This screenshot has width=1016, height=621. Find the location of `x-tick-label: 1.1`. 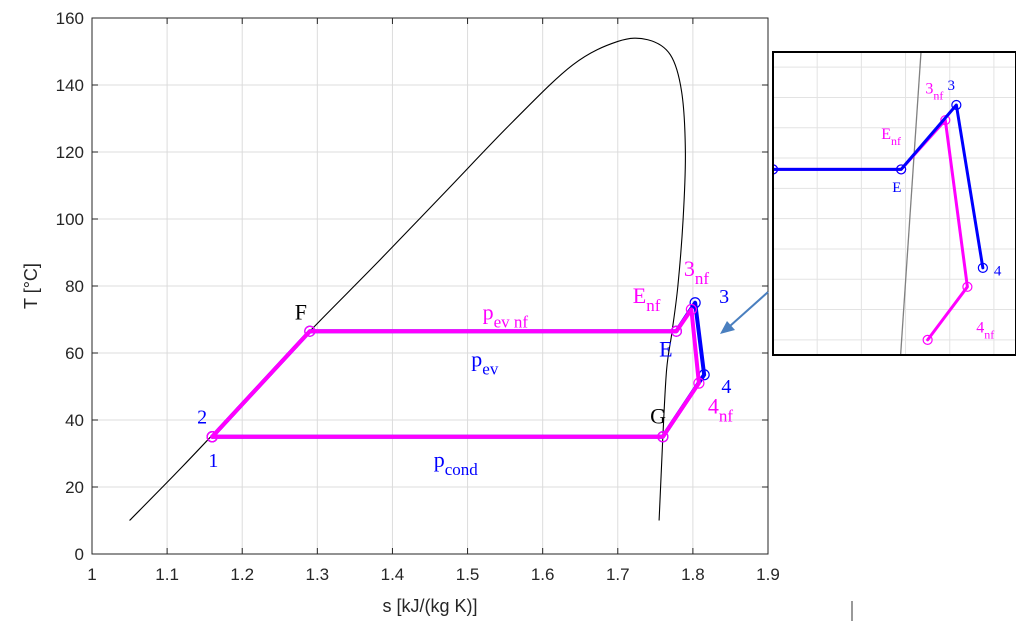

x-tick-label: 1.1 is located at coordinates (167, 574).